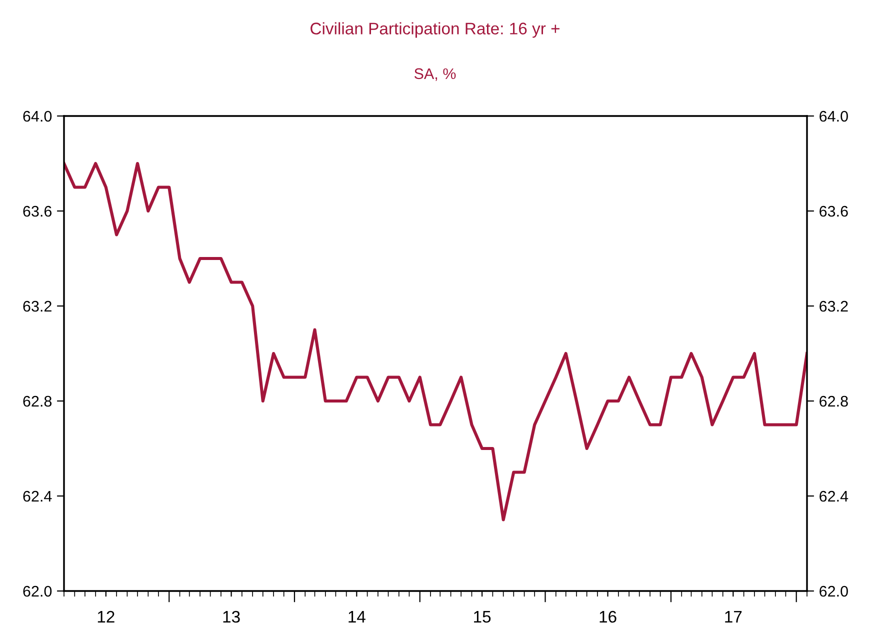 The height and width of the screenshot is (636, 870). I want to click on y-tick-label: 63.2, so click(37, 306).